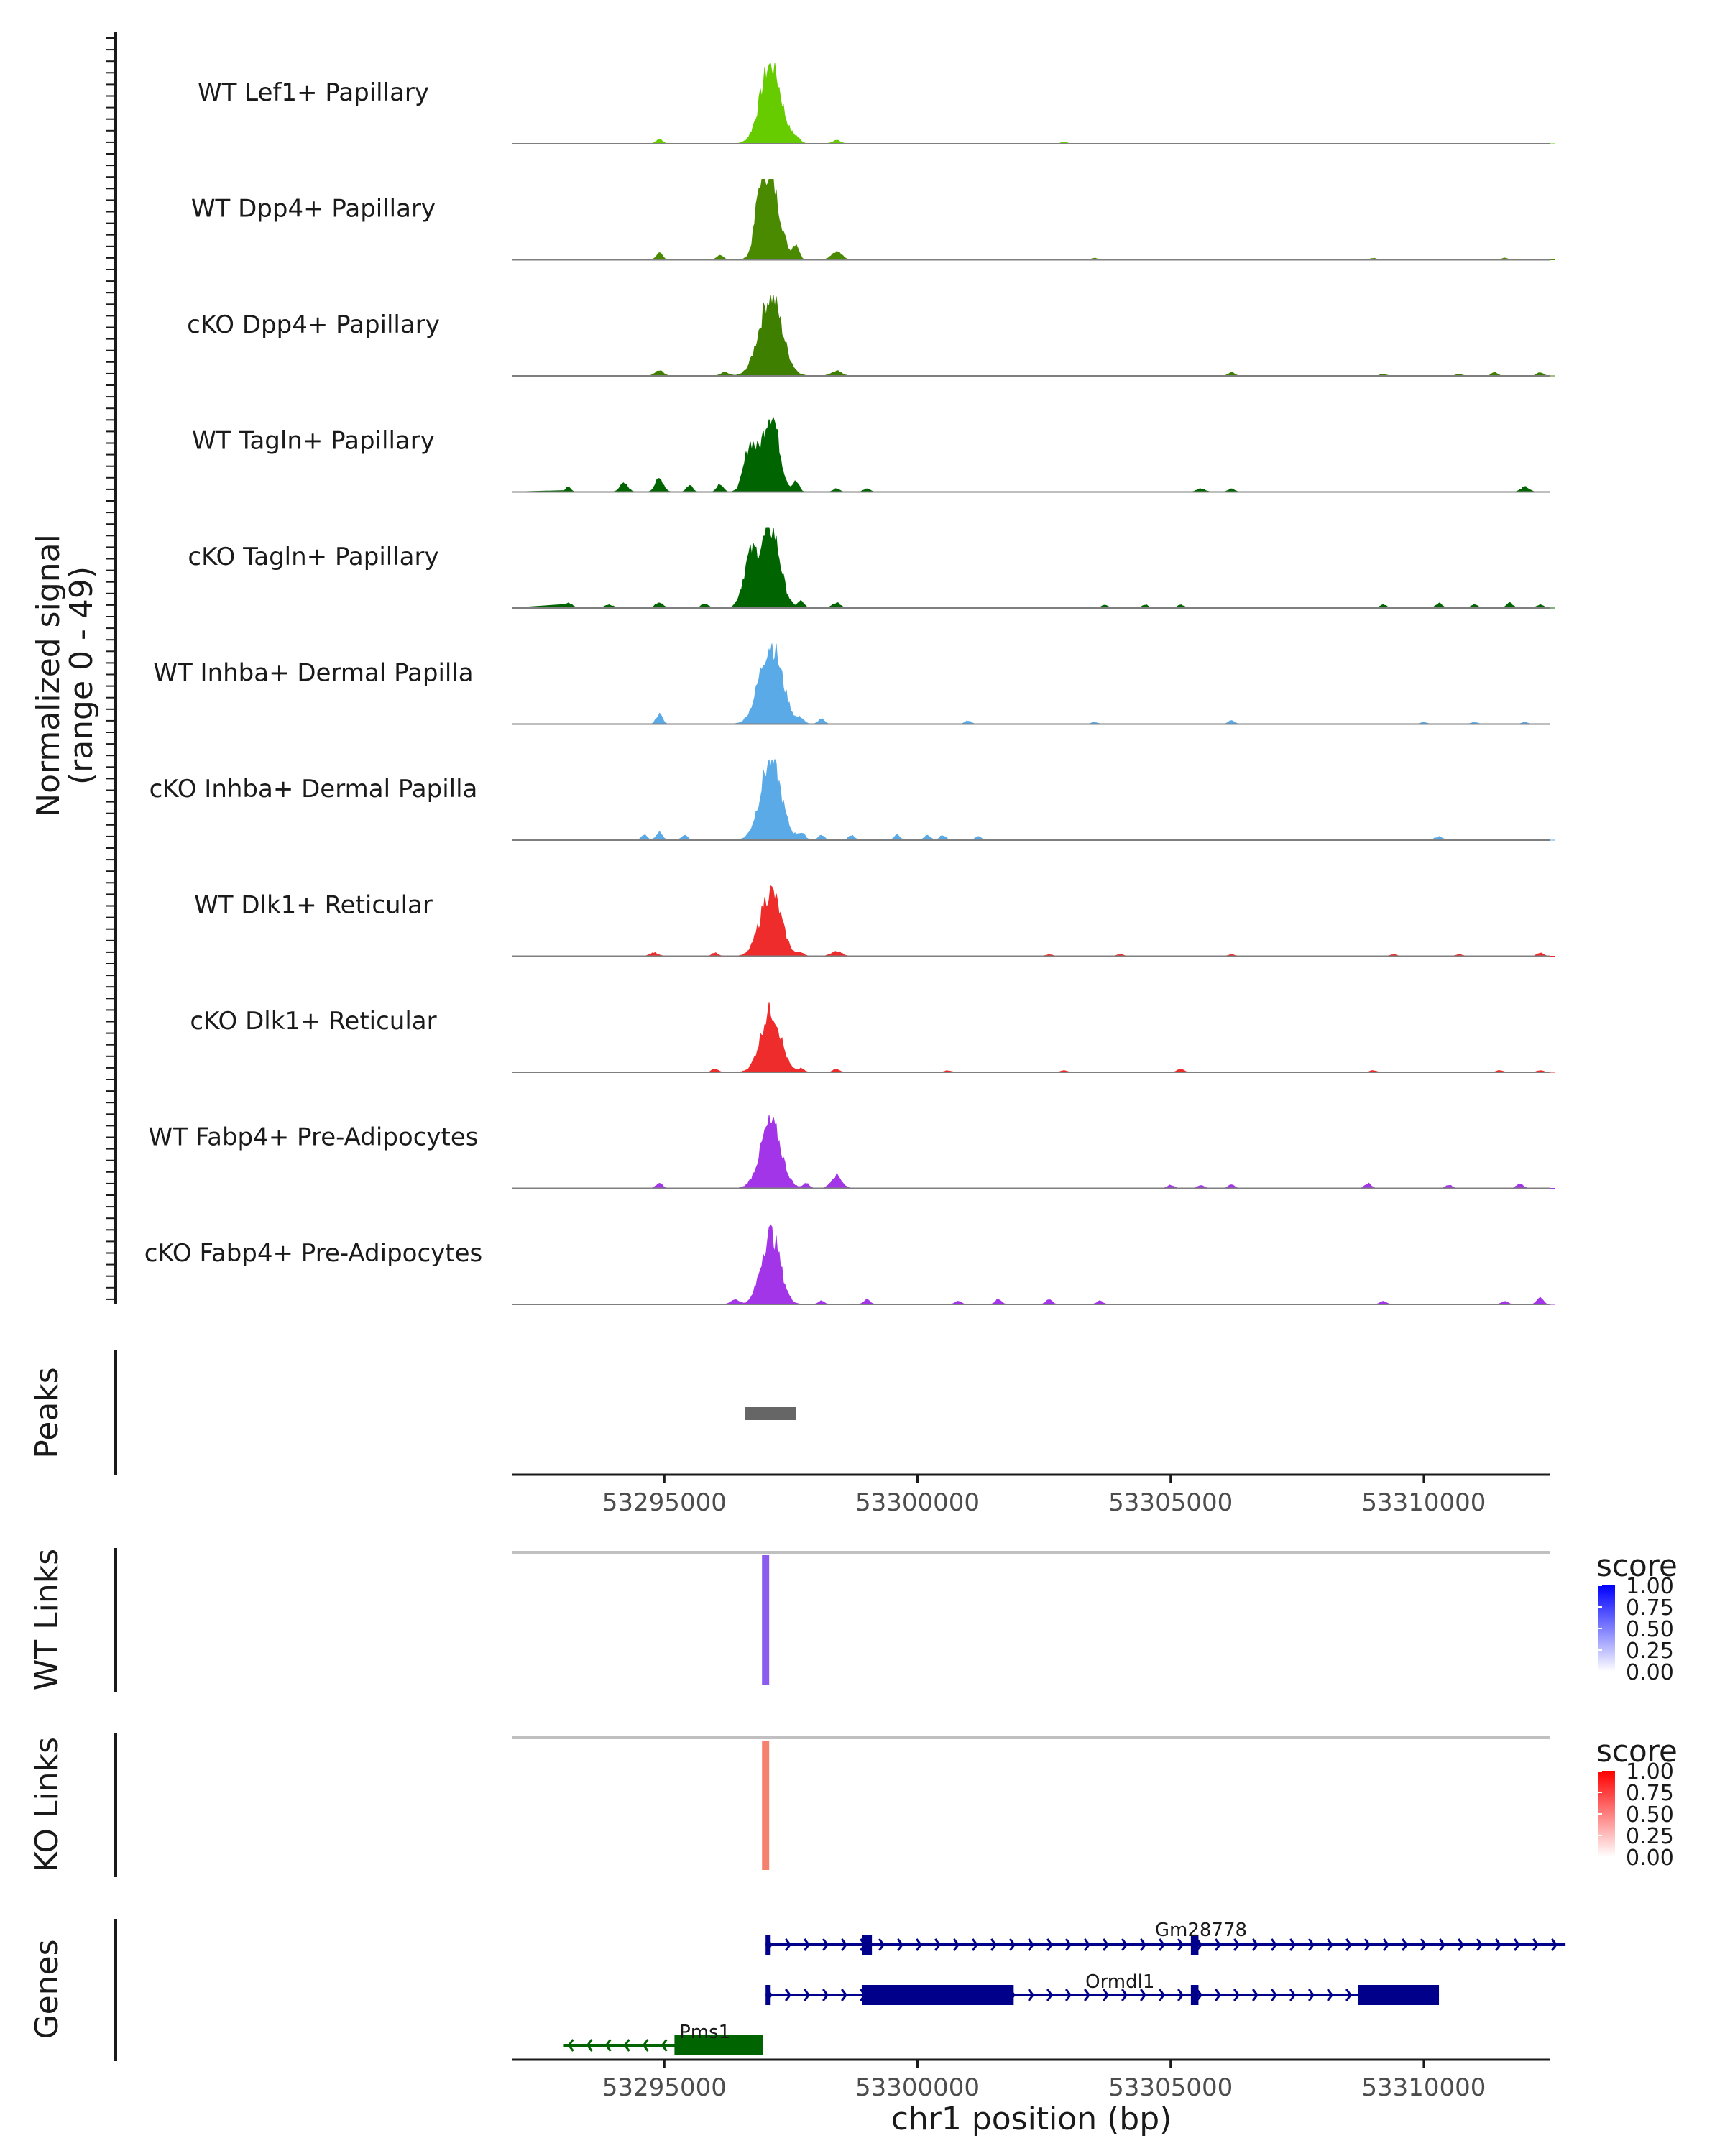 The image size is (1725, 2156). I want to click on gene-model: Gm28778, so click(1165, 1938).